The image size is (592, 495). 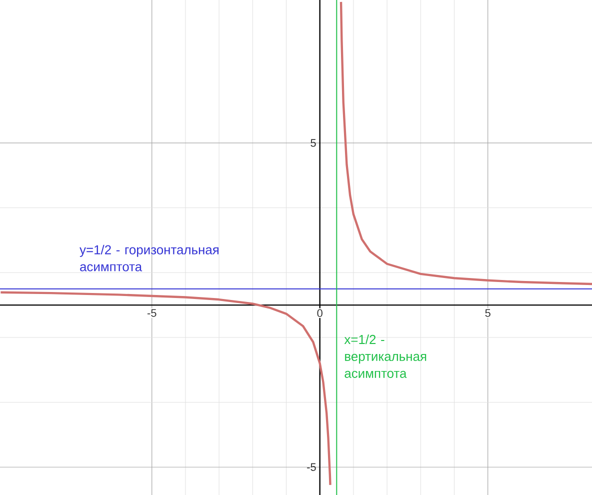 What do you see at coordinates (385, 356) in the screenshot?
I see `ref-line-label: x=1/2 - вертикальная асимптота` at bounding box center [385, 356].